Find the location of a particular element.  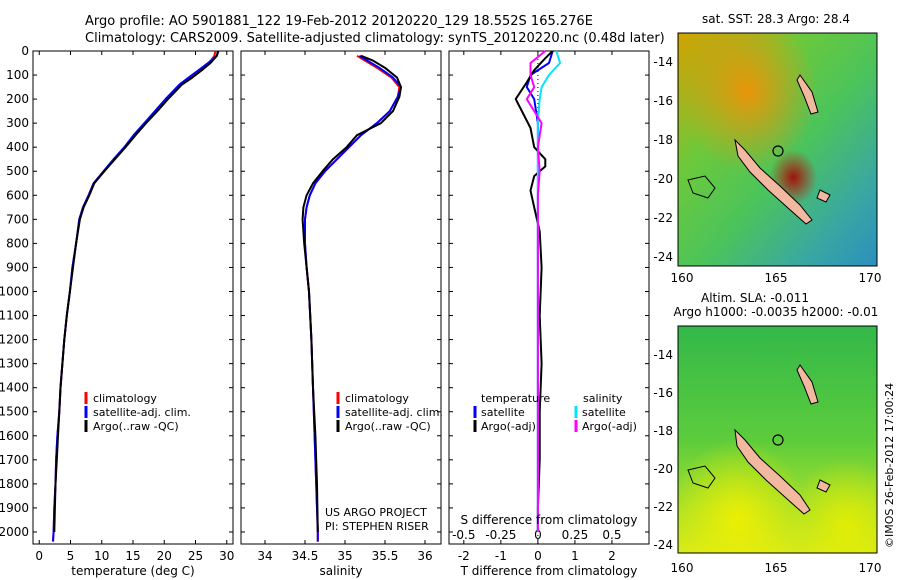

sla-map-frame is located at coordinates (777, 439).